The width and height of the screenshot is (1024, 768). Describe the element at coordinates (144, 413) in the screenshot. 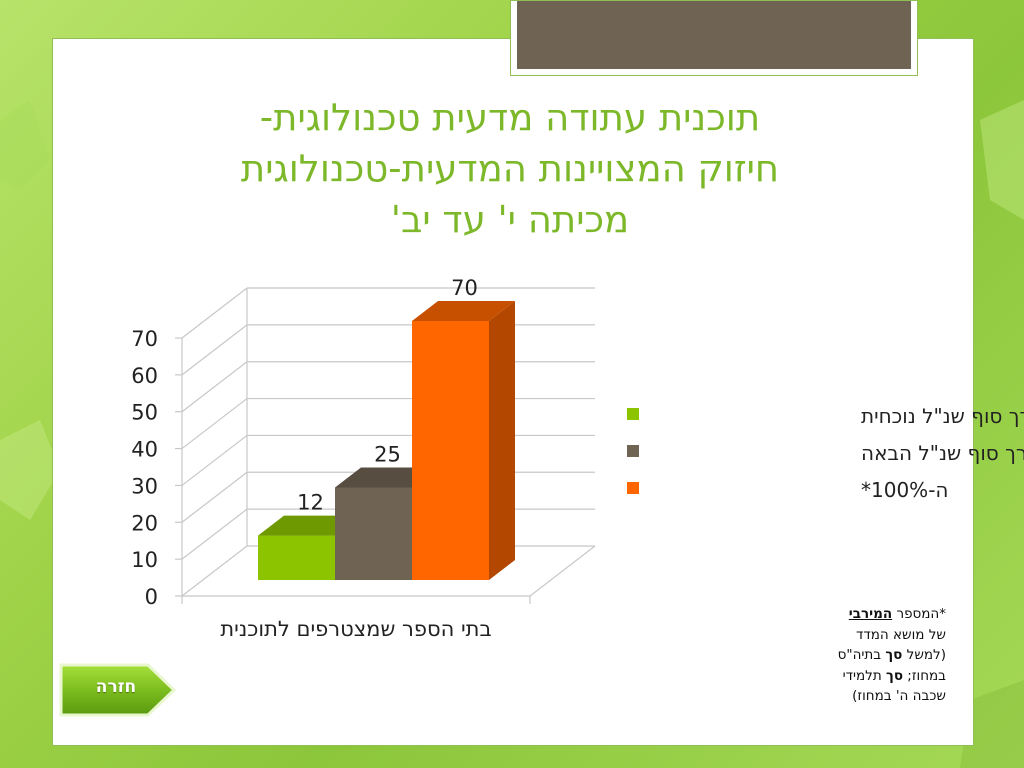

I see `y-tick-label: 50` at that location.